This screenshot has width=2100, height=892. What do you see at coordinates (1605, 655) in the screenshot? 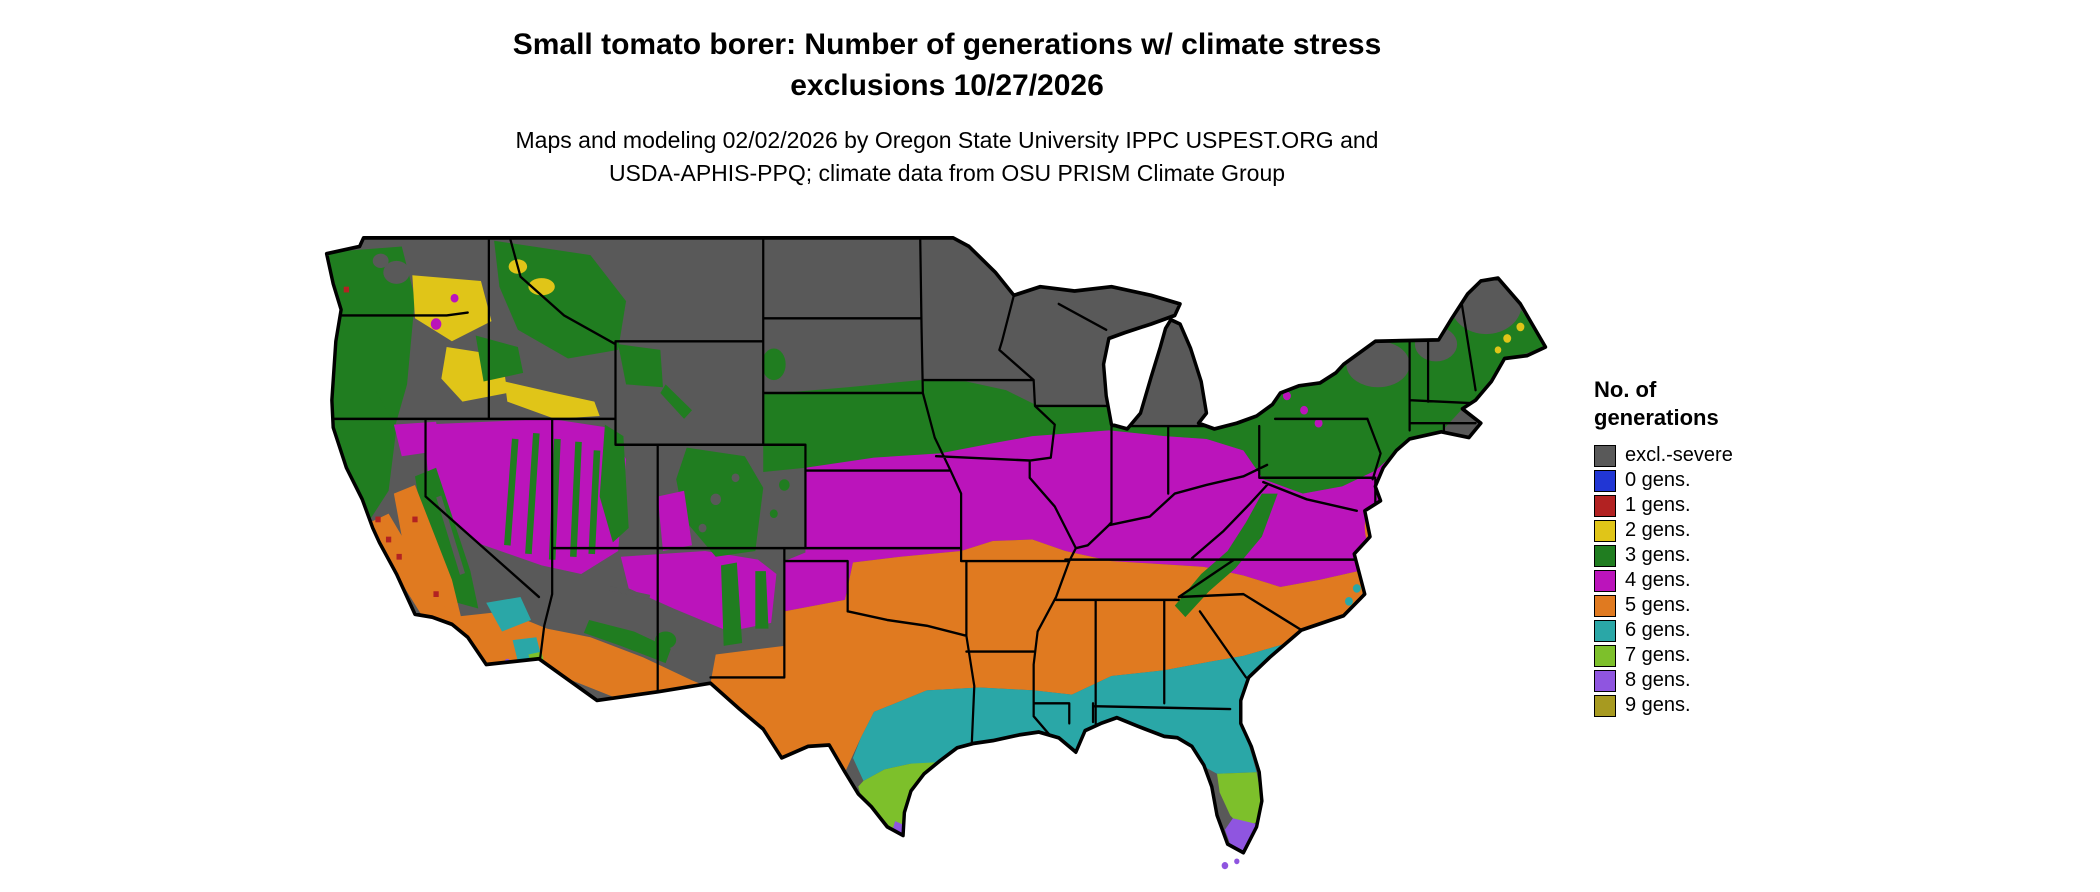
I see `legend-swatch-g7` at bounding box center [1605, 655].